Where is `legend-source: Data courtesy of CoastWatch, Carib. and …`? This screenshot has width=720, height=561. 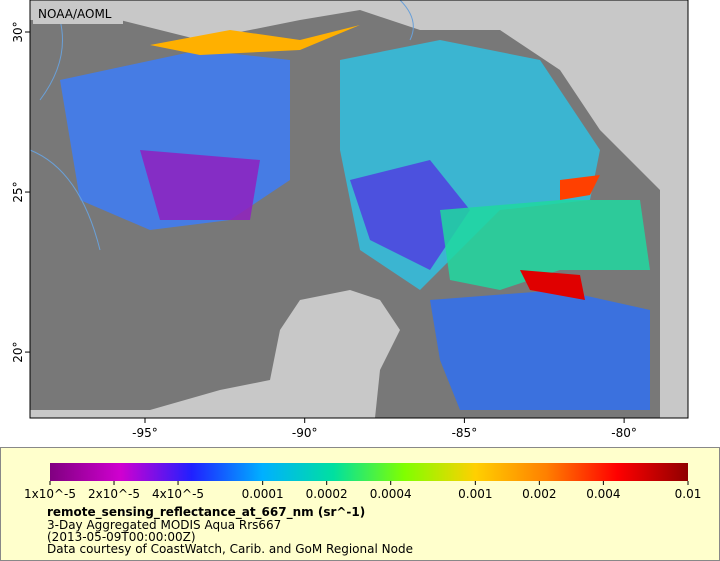 legend-source: Data courtesy of CoastWatch, Carib. and … is located at coordinates (230, 549).